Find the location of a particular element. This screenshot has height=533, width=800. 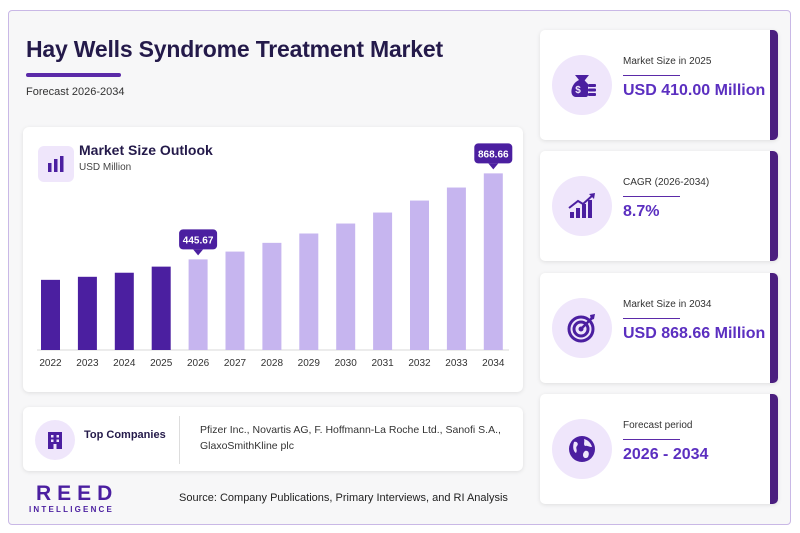

kpi-value: 8.7% is located at coordinates (641, 211).